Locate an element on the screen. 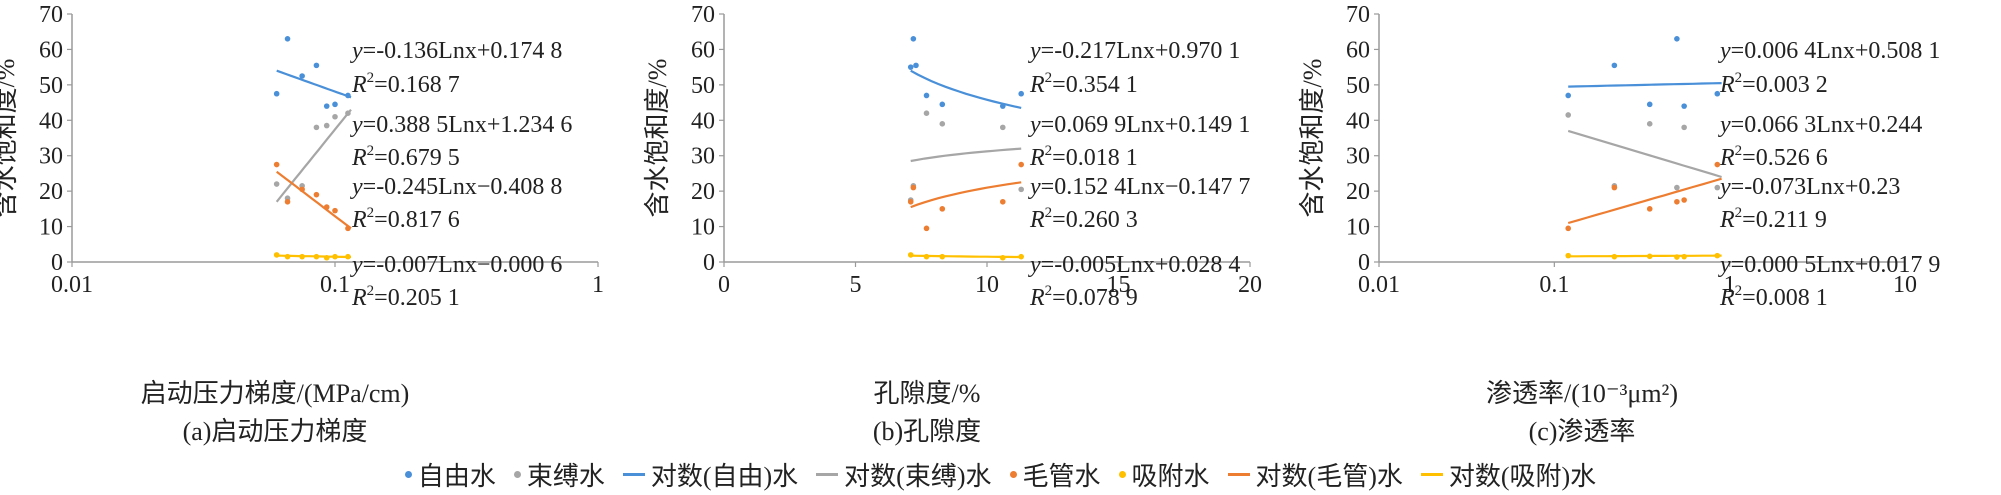 Image resolution: width=2001 pixels, height=495 pixels. legend-item: 对数(毛管)水 is located at coordinates (1315, 474).